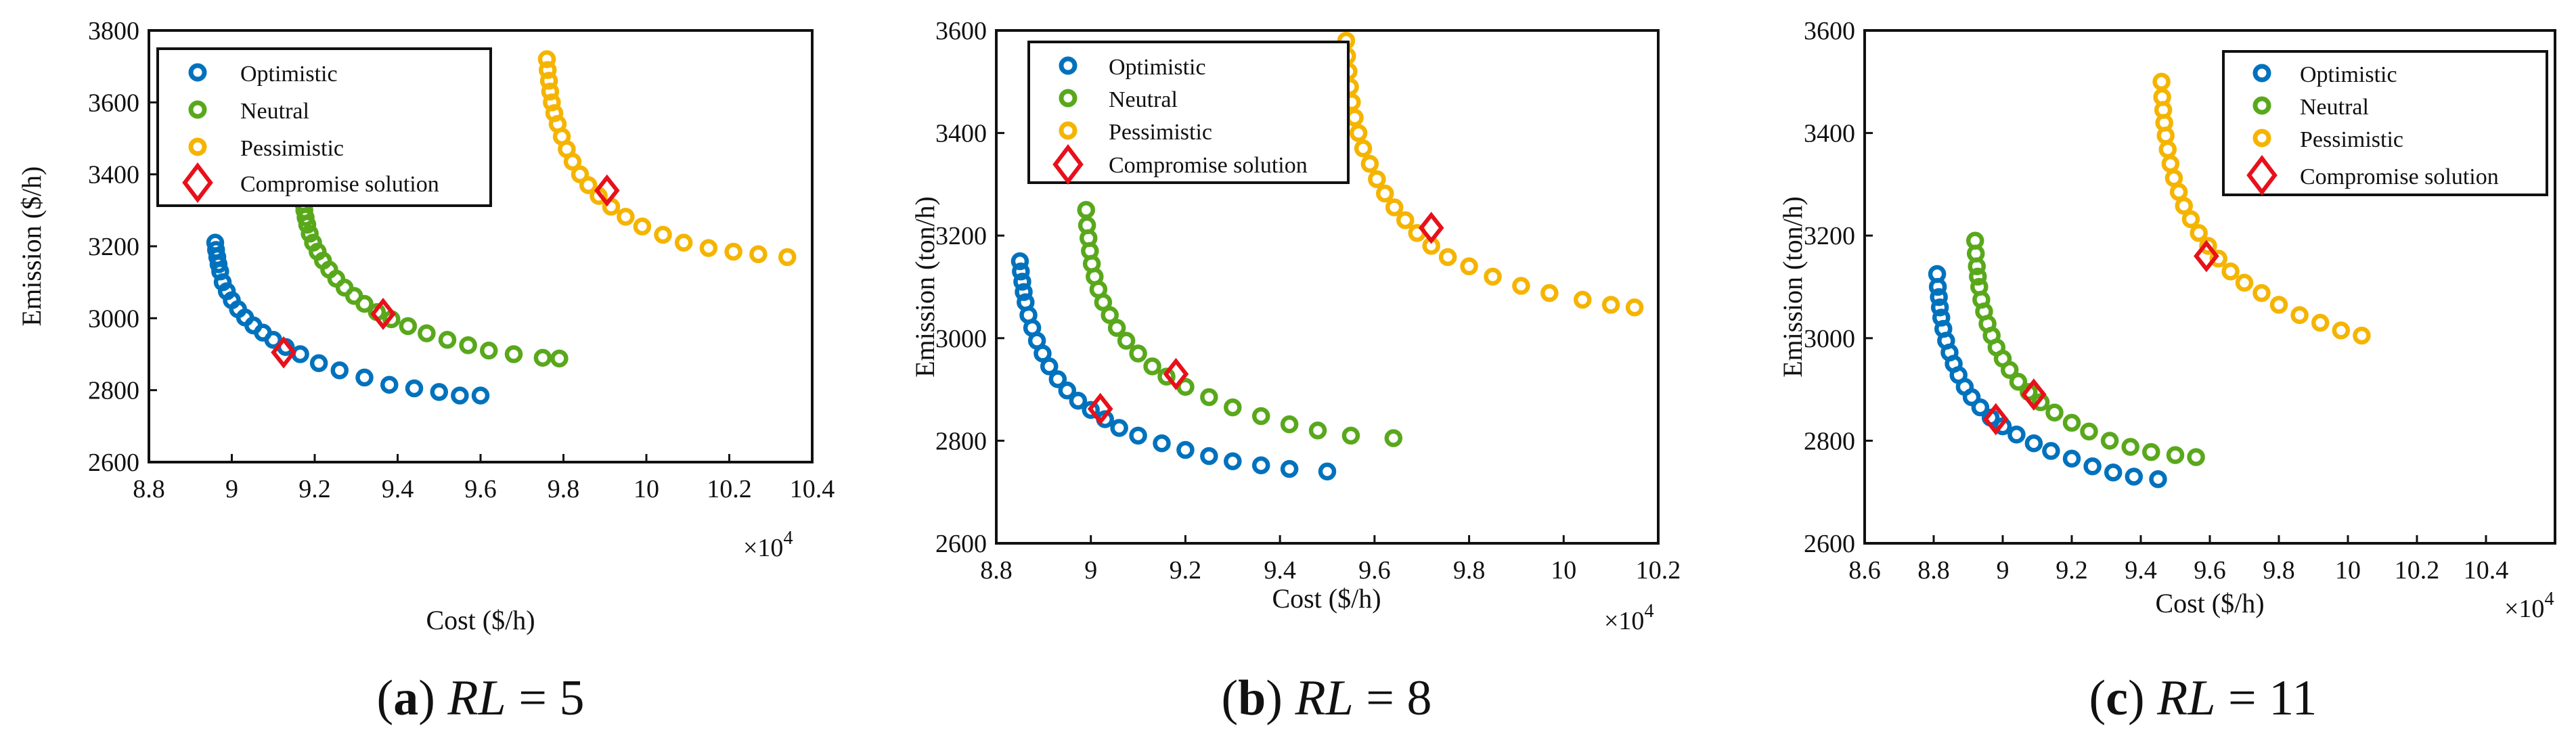  Describe the element at coordinates (274, 111) in the screenshot. I see `legend-label-neutral: Neutral` at that location.